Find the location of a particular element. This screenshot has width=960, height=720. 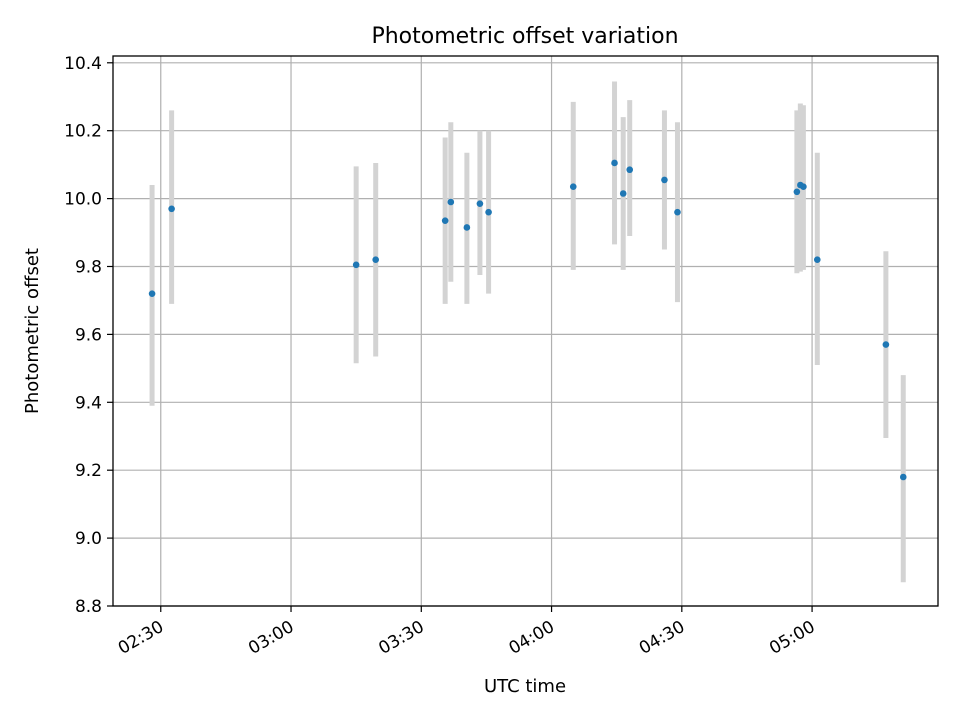

x-tick-label: 03:30 is located at coordinates (401, 638).